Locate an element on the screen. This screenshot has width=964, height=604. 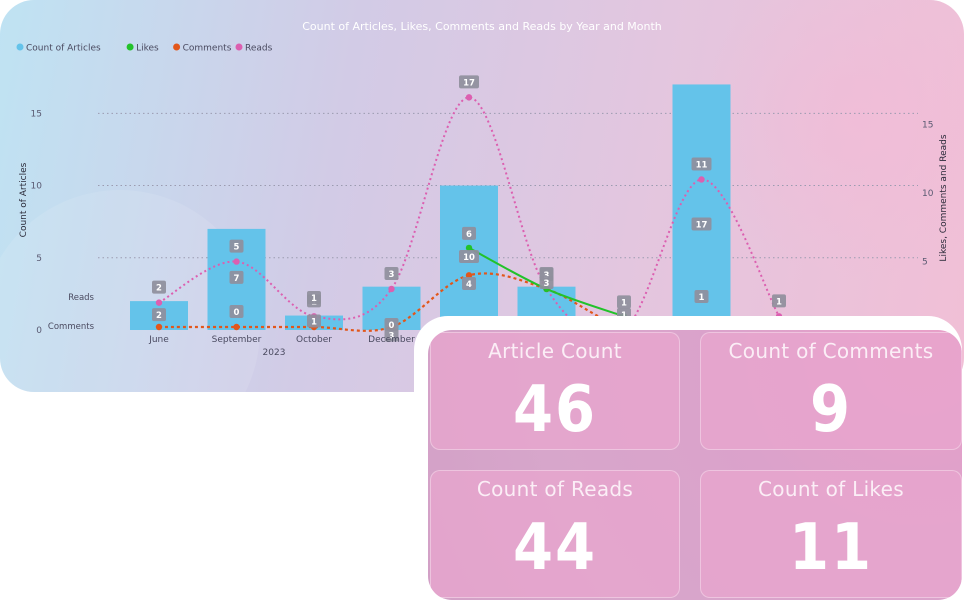
comments-data-label: 3 is located at coordinates (547, 284).